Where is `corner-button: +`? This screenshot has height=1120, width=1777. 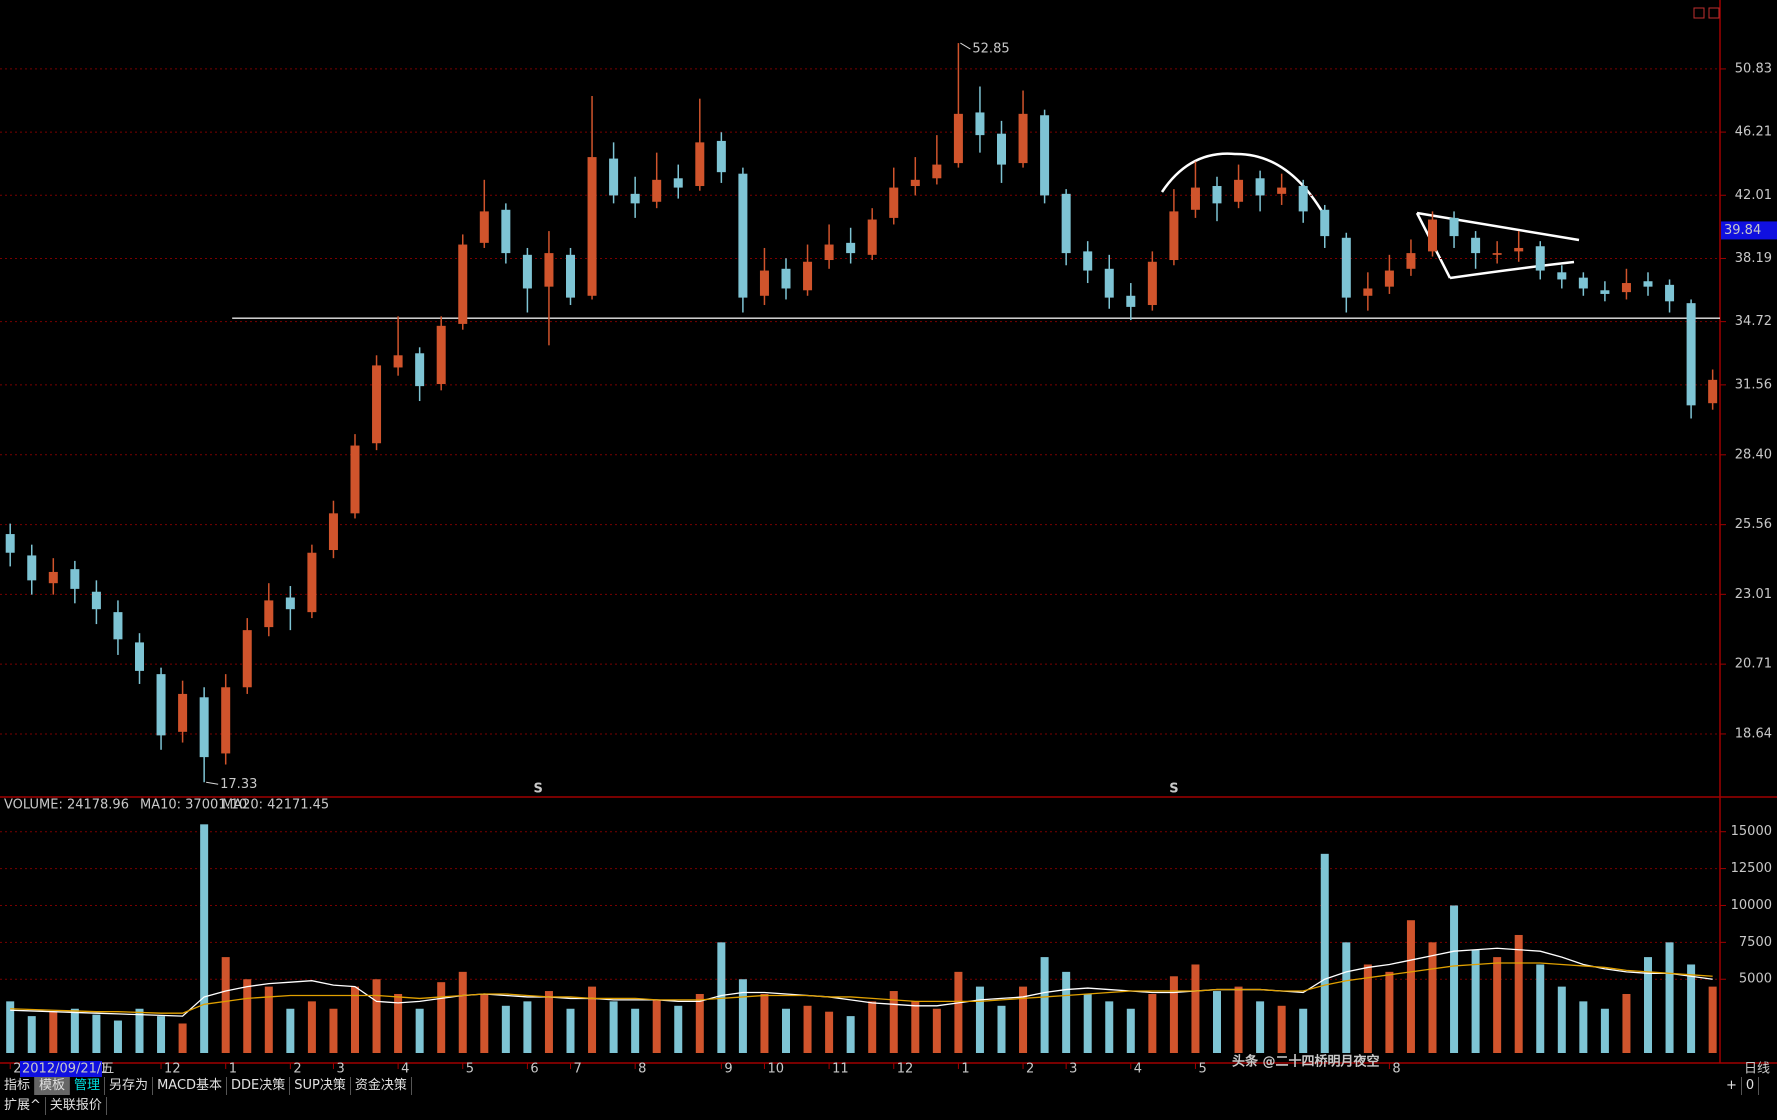
corner-button: + is located at coordinates (1732, 1086).